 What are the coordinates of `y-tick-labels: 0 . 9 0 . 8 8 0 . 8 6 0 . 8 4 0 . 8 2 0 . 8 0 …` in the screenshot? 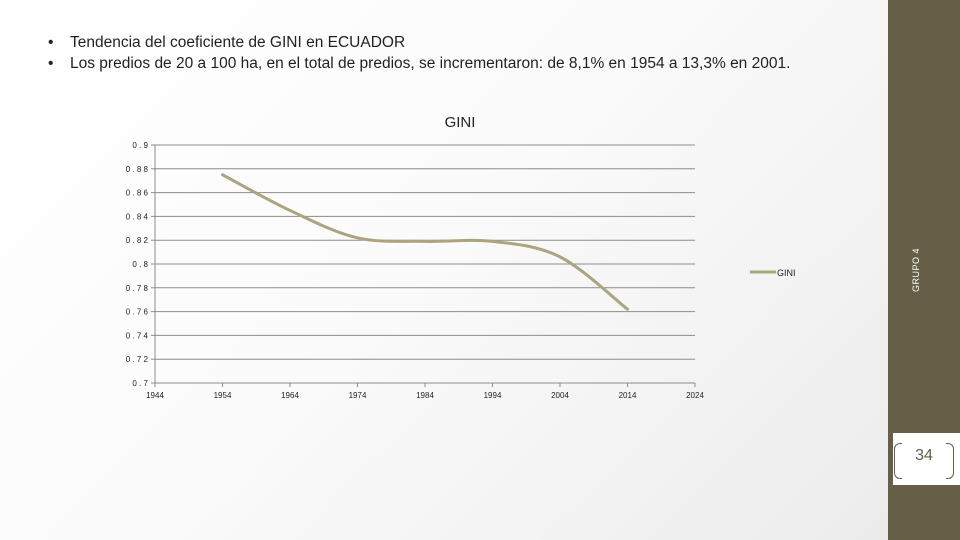 It's located at (137, 264).